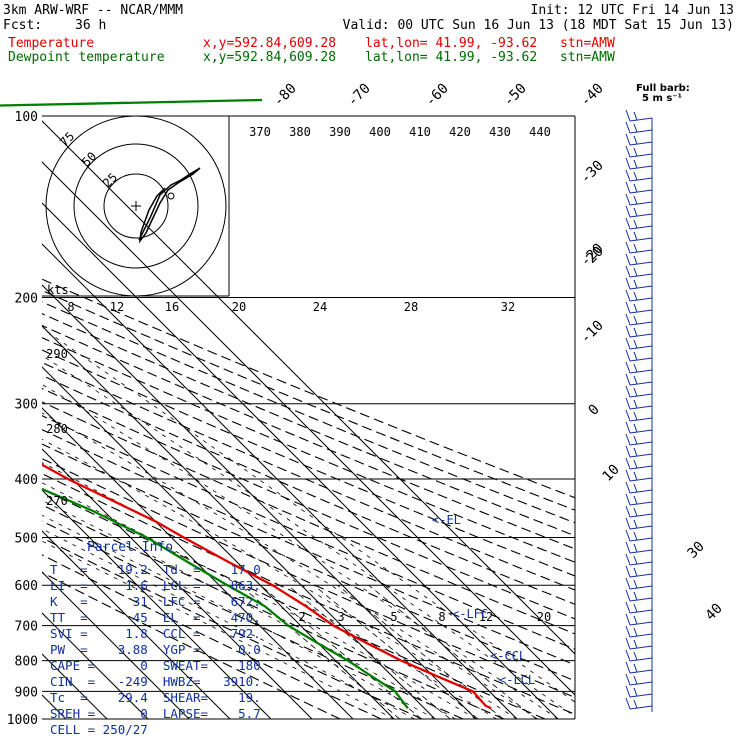 The width and height of the screenshot is (740, 740). Describe the element at coordinates (508, 307) in the screenshot. I see `speed-label: 32` at that location.